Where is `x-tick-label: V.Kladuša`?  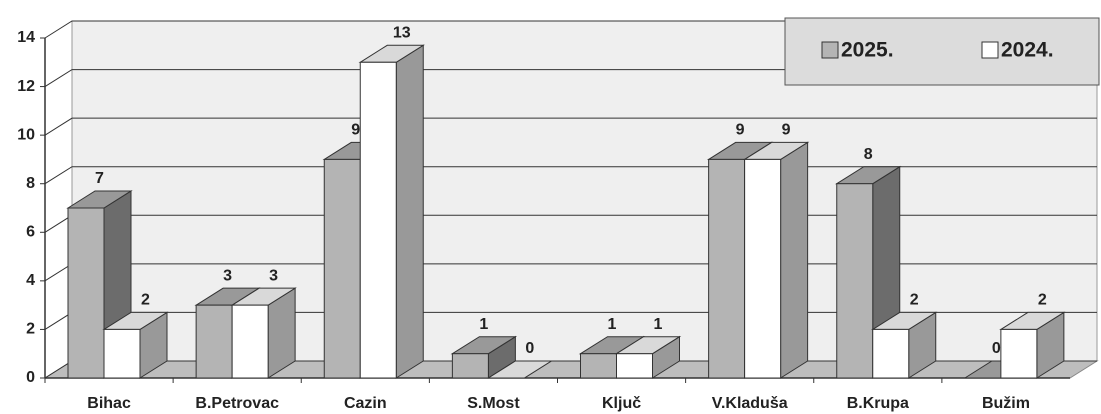 x-tick-label: V.Kladuša is located at coordinates (750, 403).